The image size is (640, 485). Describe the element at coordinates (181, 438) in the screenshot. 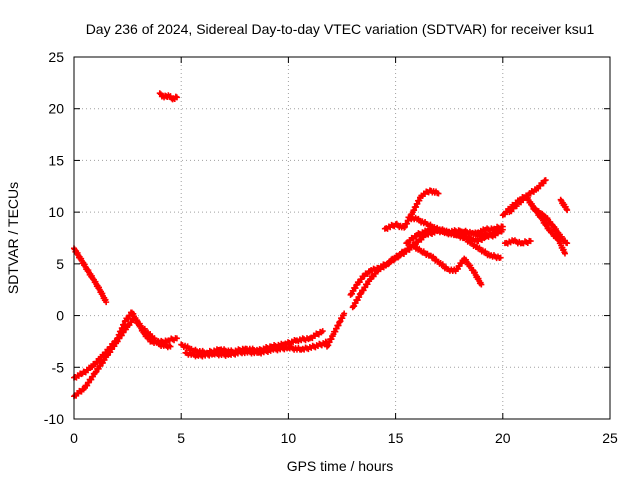

I see `x-tick-label: 5` at that location.